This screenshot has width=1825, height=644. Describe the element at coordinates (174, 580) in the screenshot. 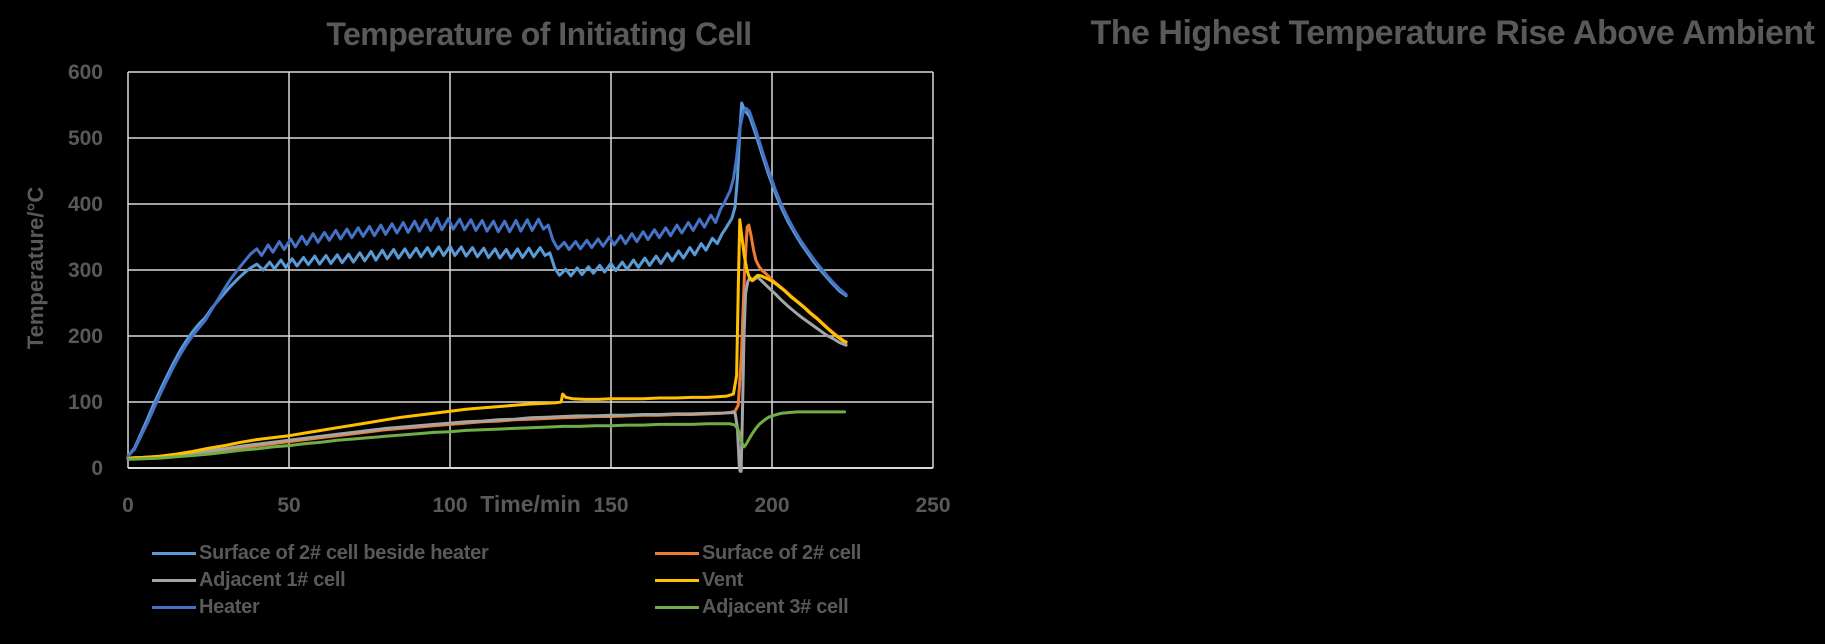

I see `line-swatch-gray` at that location.